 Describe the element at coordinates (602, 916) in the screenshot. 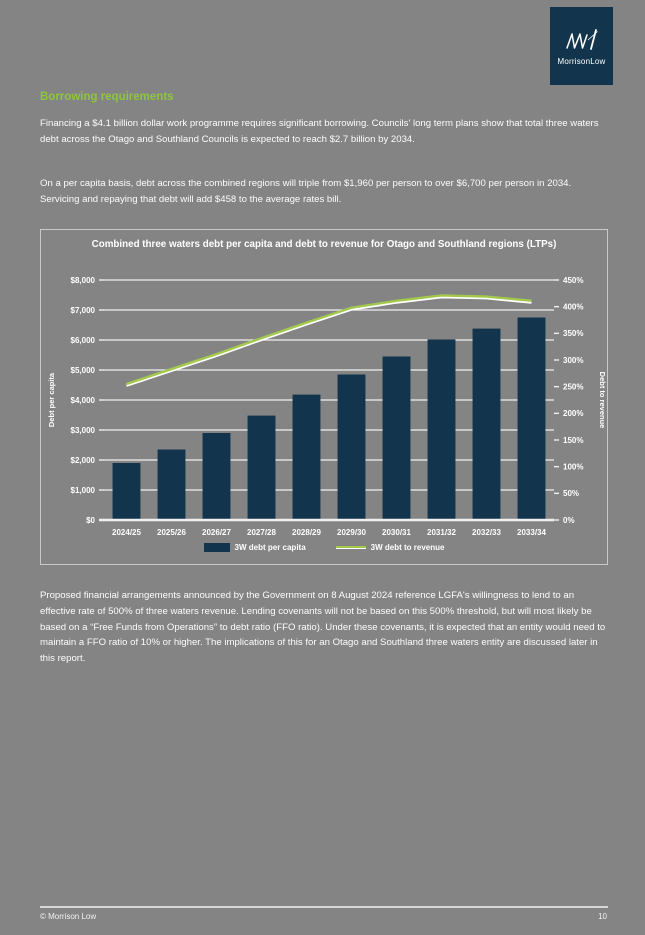

I see `footer-page-number: 10` at that location.